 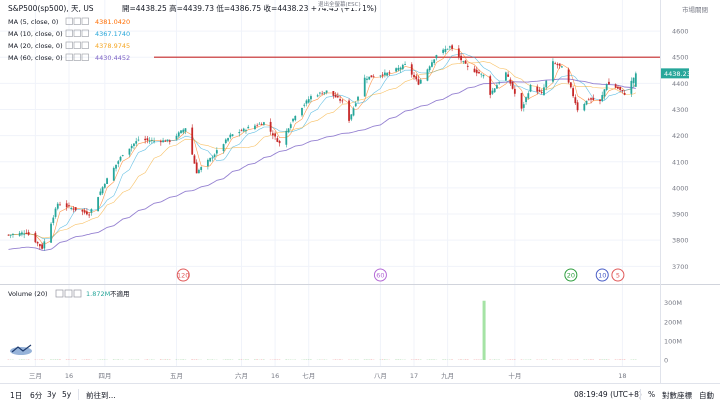 I want to click on last-price-tag: 4438.23, so click(x=676, y=73).